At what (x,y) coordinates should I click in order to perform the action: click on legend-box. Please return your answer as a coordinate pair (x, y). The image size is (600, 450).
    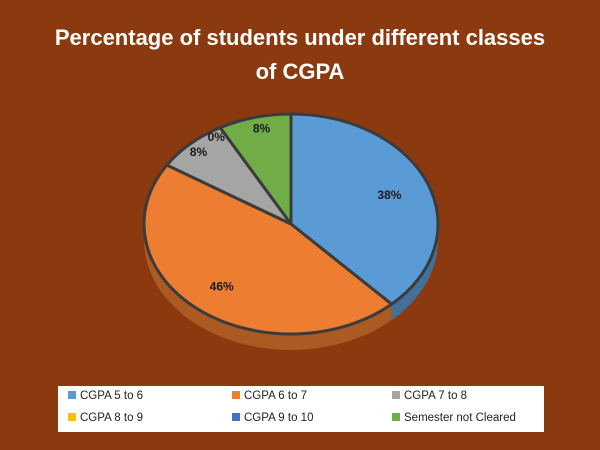
    Looking at the image, I should click on (301, 409).